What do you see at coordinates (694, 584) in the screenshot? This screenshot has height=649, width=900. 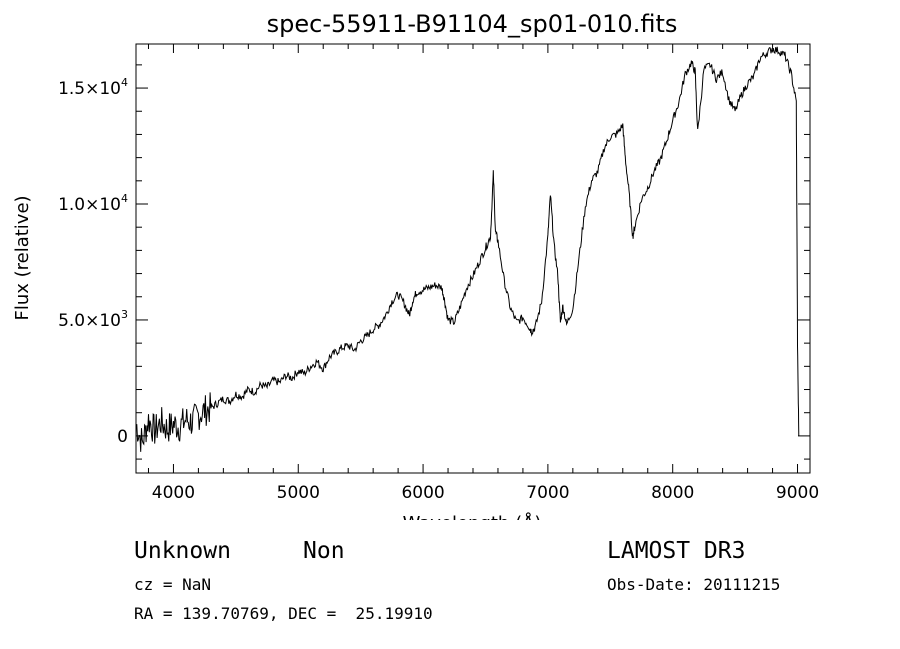 I see `observation-date: Obs-Date: 20111215` at bounding box center [694, 584].